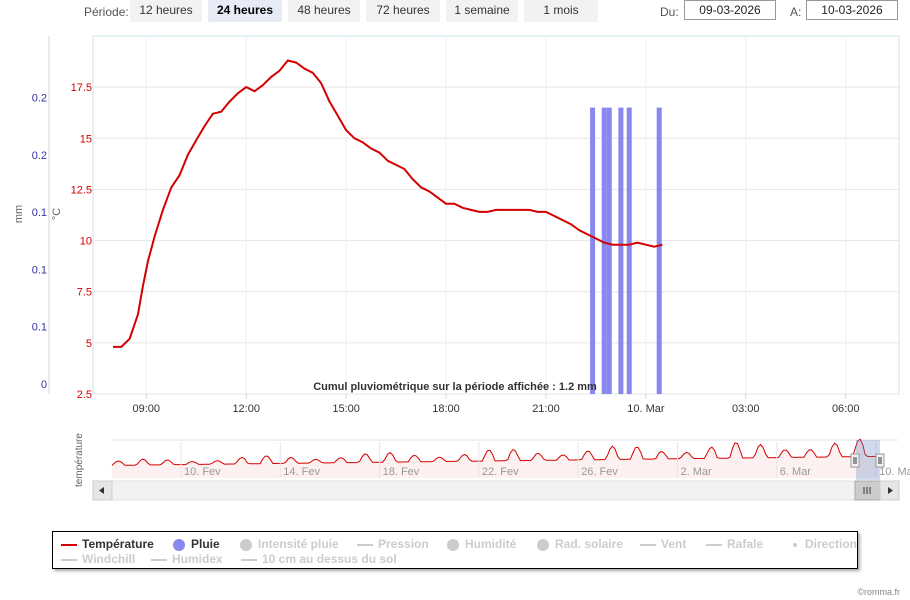 This screenshot has height=600, width=910. I want to click on legend-item-label: 10 cm au dessus du sol, so click(329, 559).